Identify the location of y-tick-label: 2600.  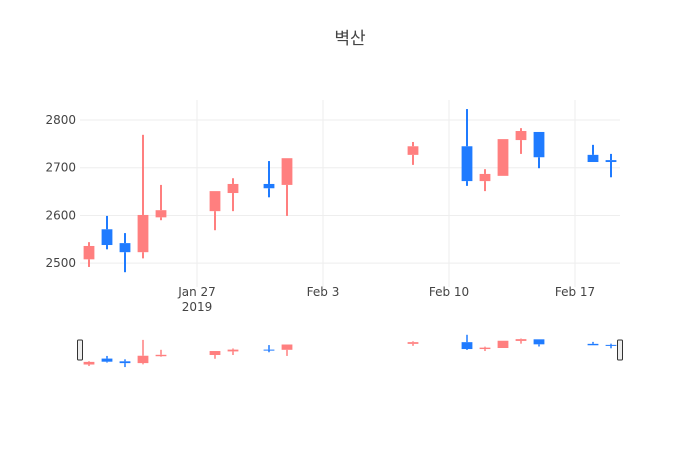
(60, 215).